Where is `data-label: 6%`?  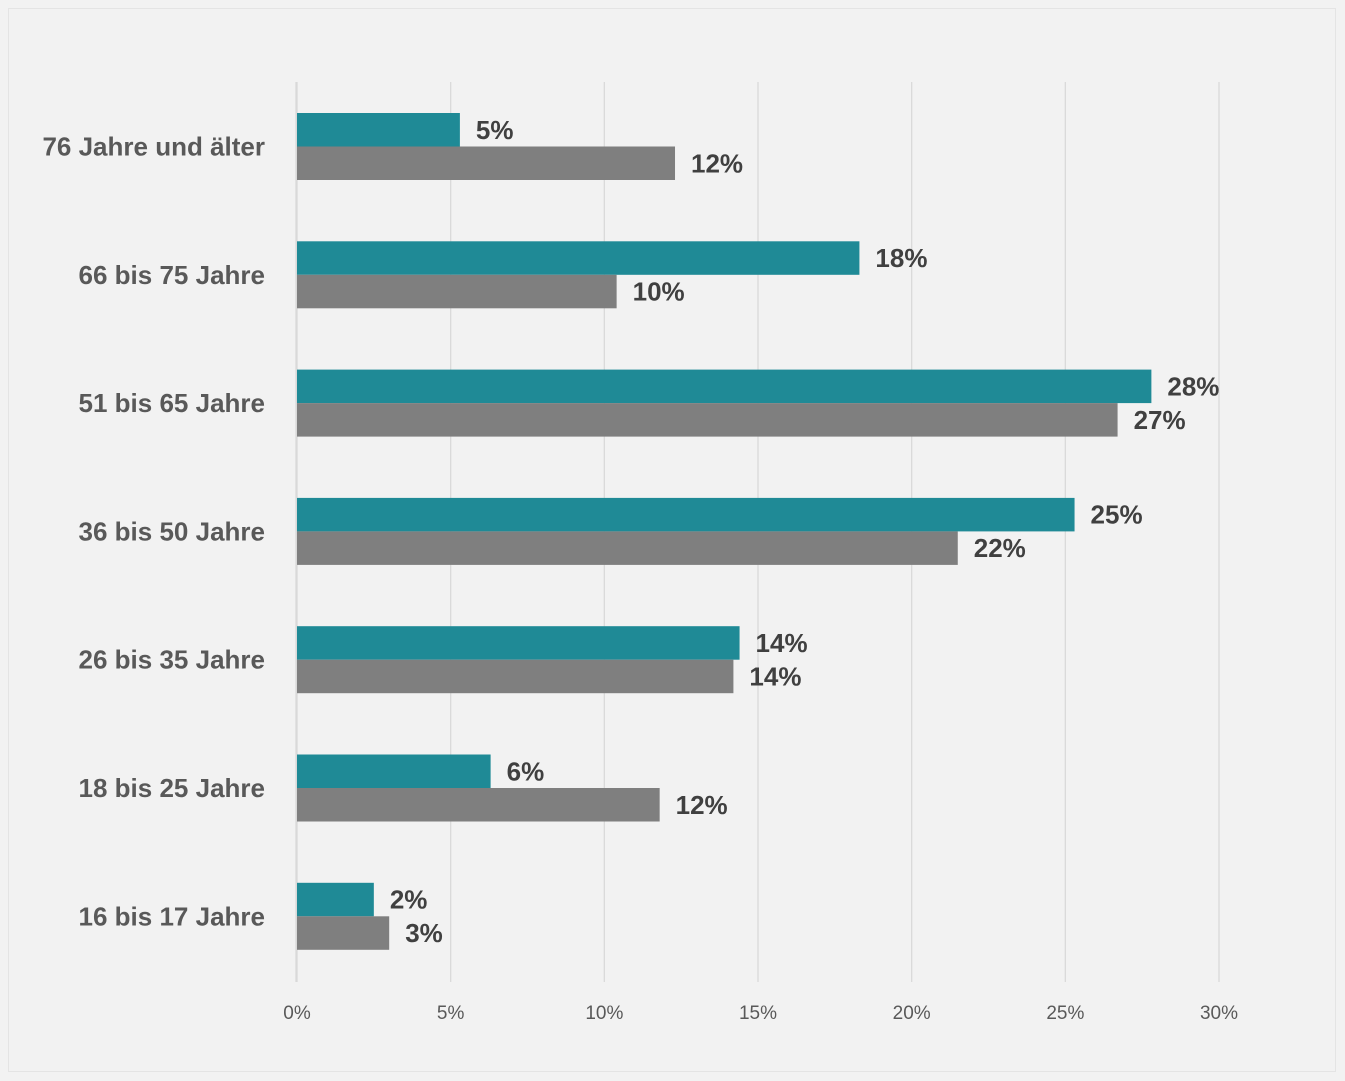 data-label: 6% is located at coordinates (526, 771).